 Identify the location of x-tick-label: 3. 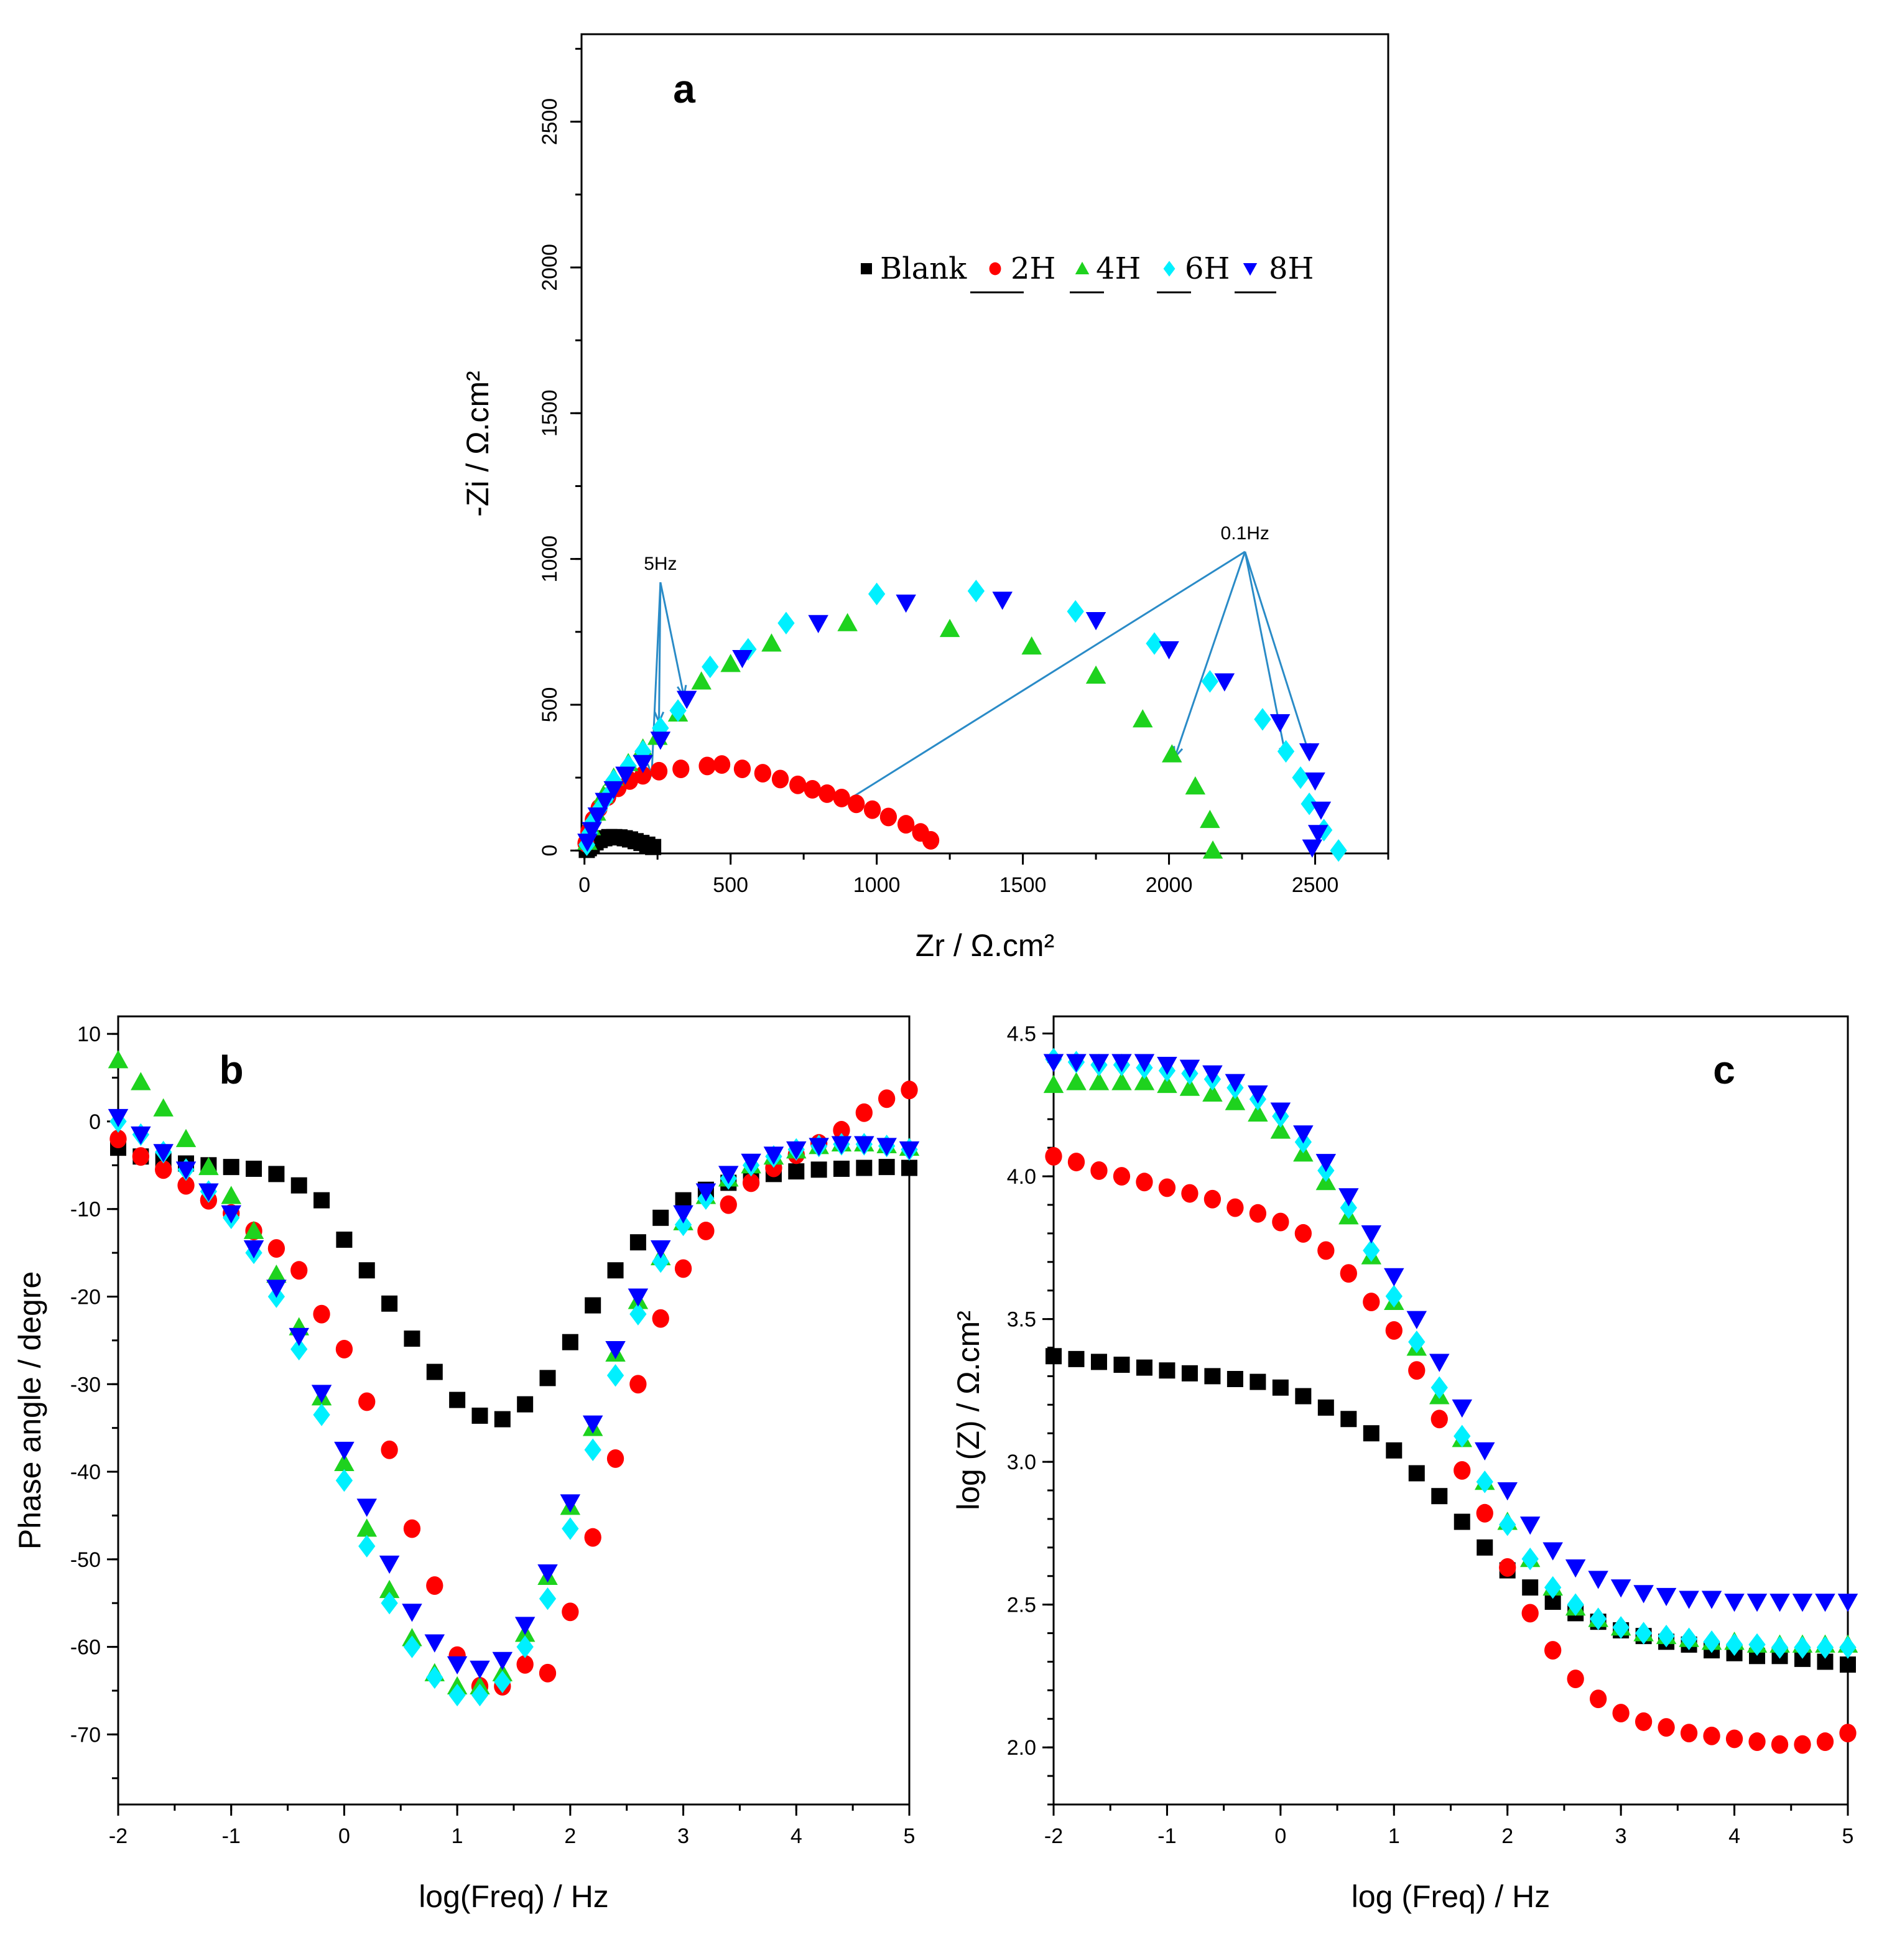
(1621, 1836).